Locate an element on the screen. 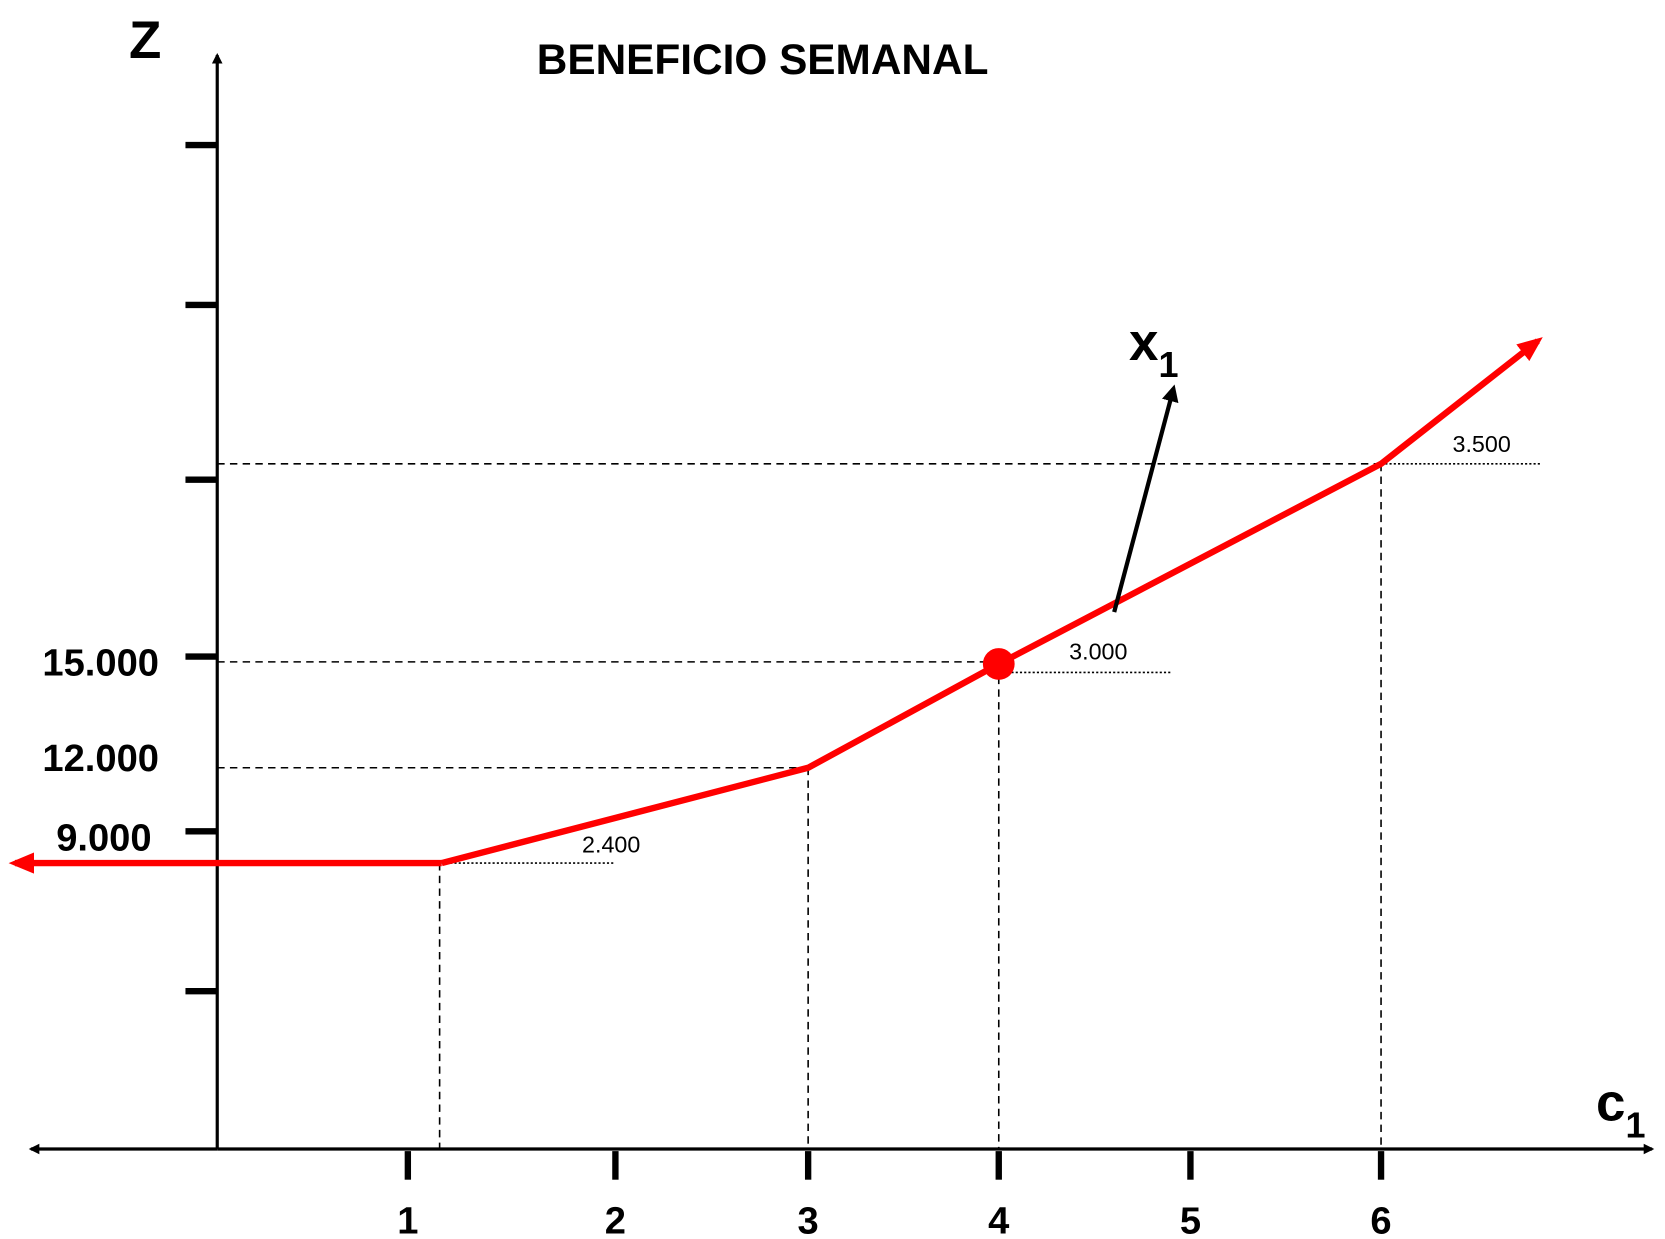  x-ticks is located at coordinates (894, 1165).